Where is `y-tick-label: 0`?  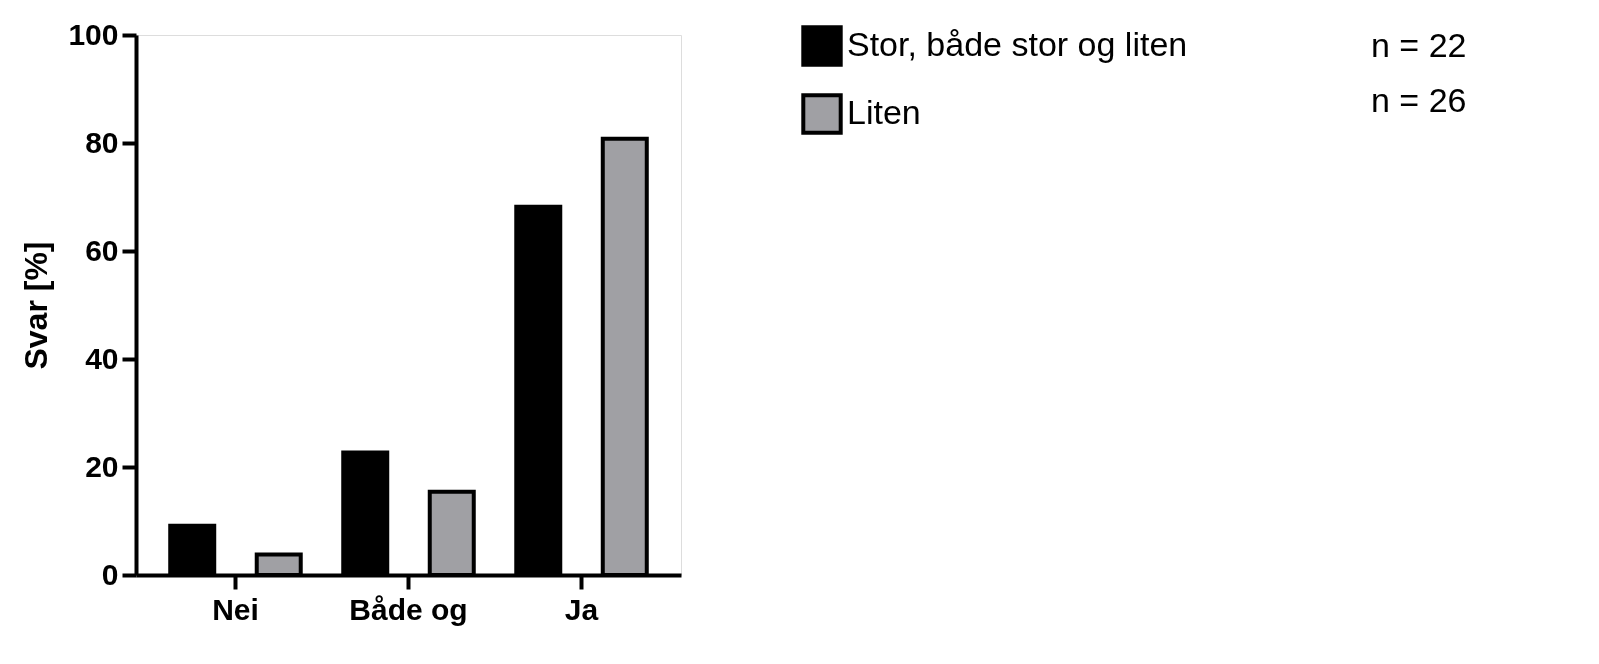
y-tick-label: 0 is located at coordinates (110, 574).